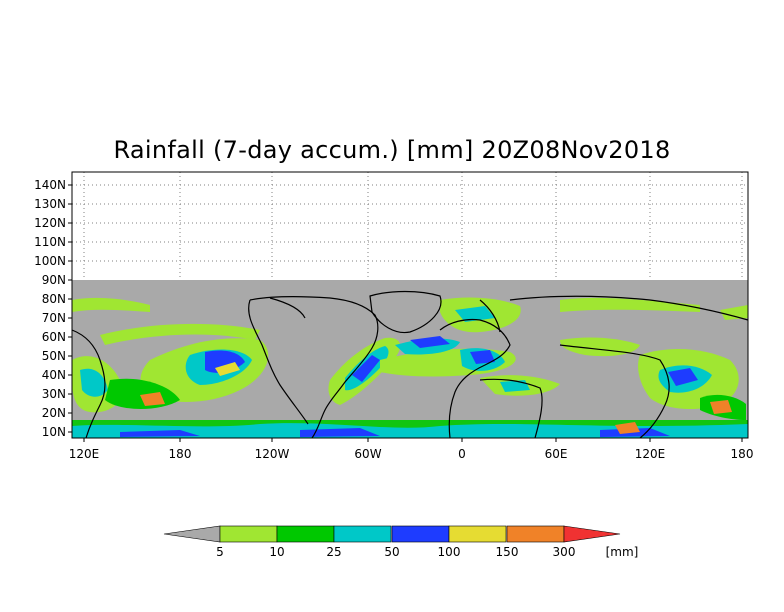 The image size is (784, 612). What do you see at coordinates (54, 299) in the screenshot?
I see `y-tick-label: 80N` at bounding box center [54, 299].